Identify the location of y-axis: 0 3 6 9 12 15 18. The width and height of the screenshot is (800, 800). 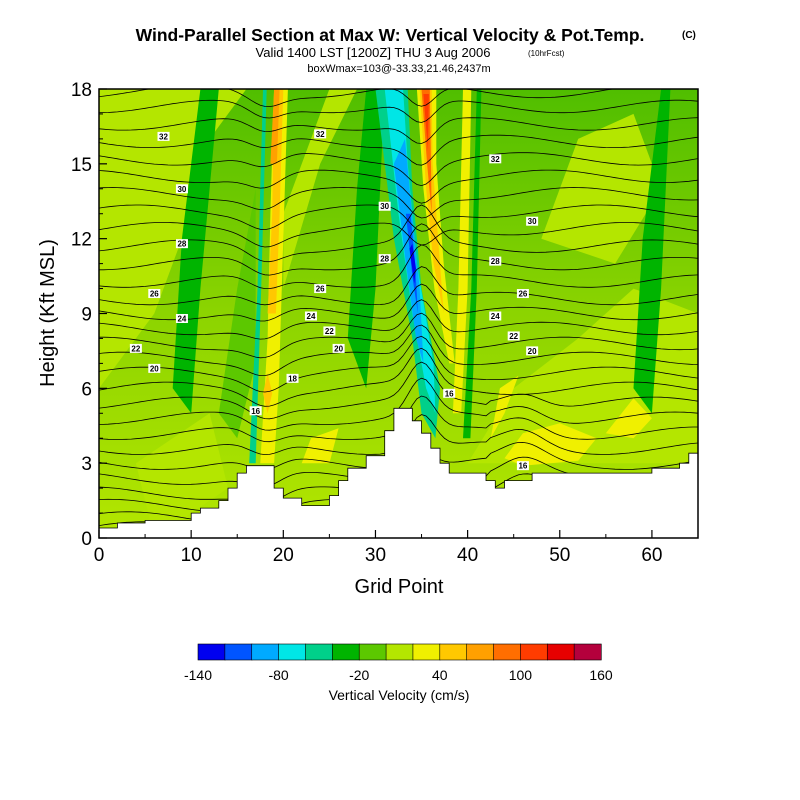
(89, 315).